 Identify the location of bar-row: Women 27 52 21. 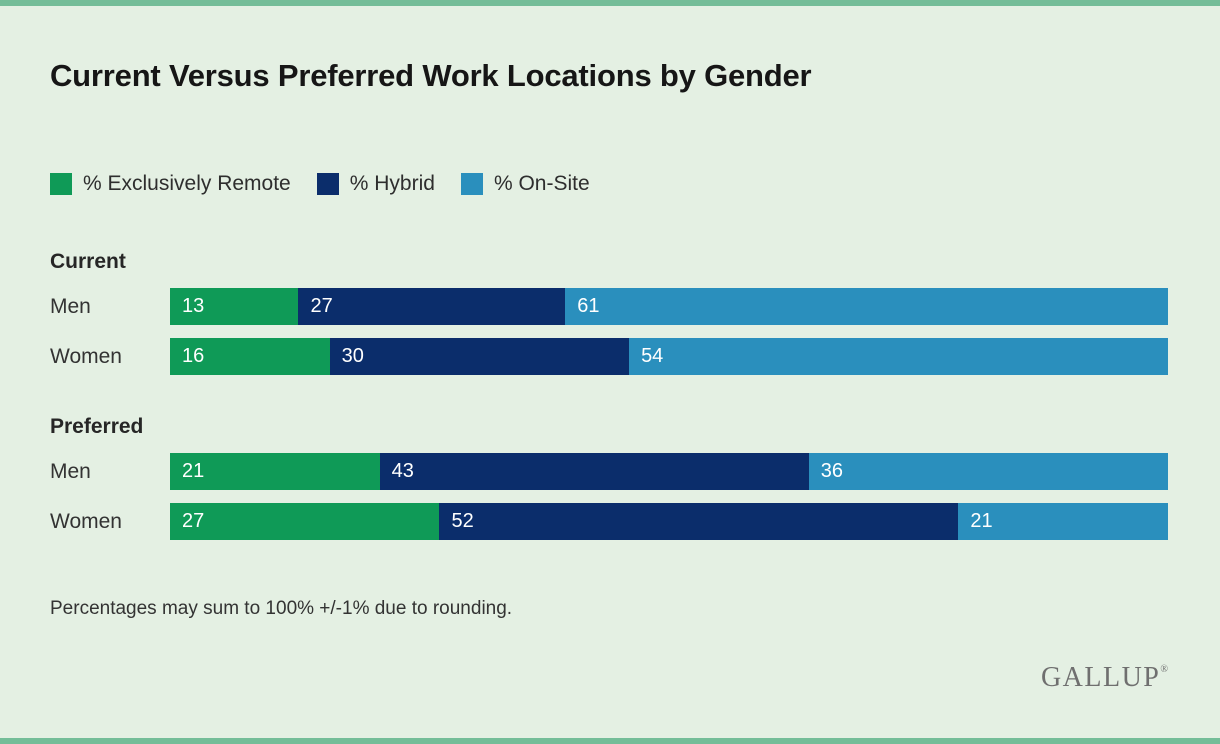
(609, 521).